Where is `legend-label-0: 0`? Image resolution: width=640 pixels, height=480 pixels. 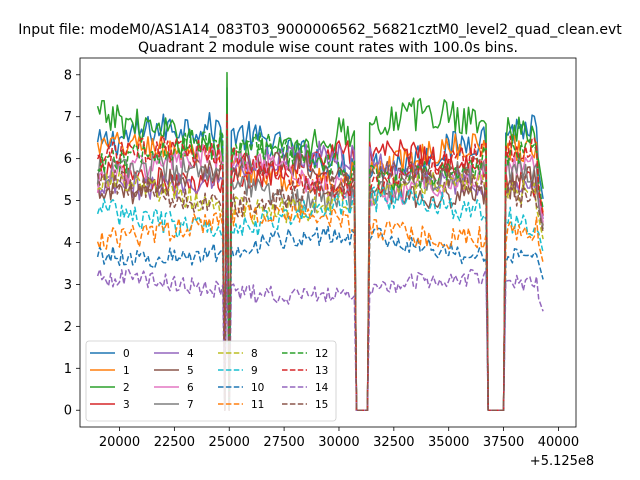
legend-label-0: 0 is located at coordinates (126, 354).